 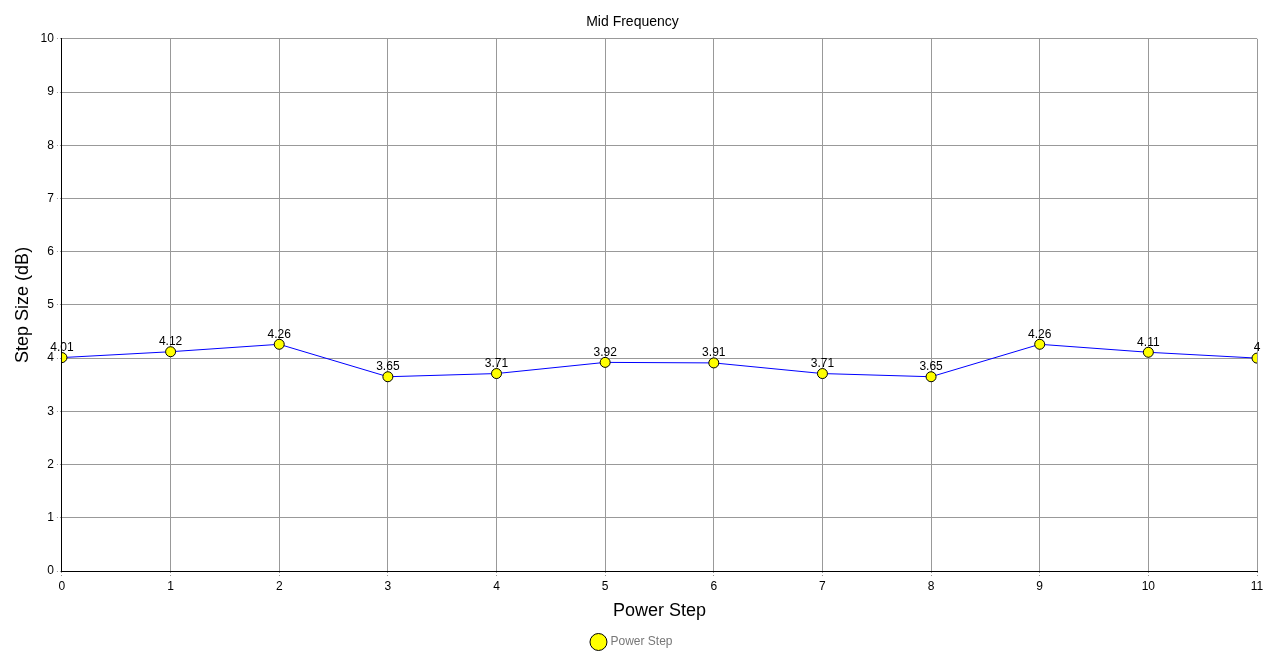 I want to click on y-tick-label: 5, so click(x=51, y=304).